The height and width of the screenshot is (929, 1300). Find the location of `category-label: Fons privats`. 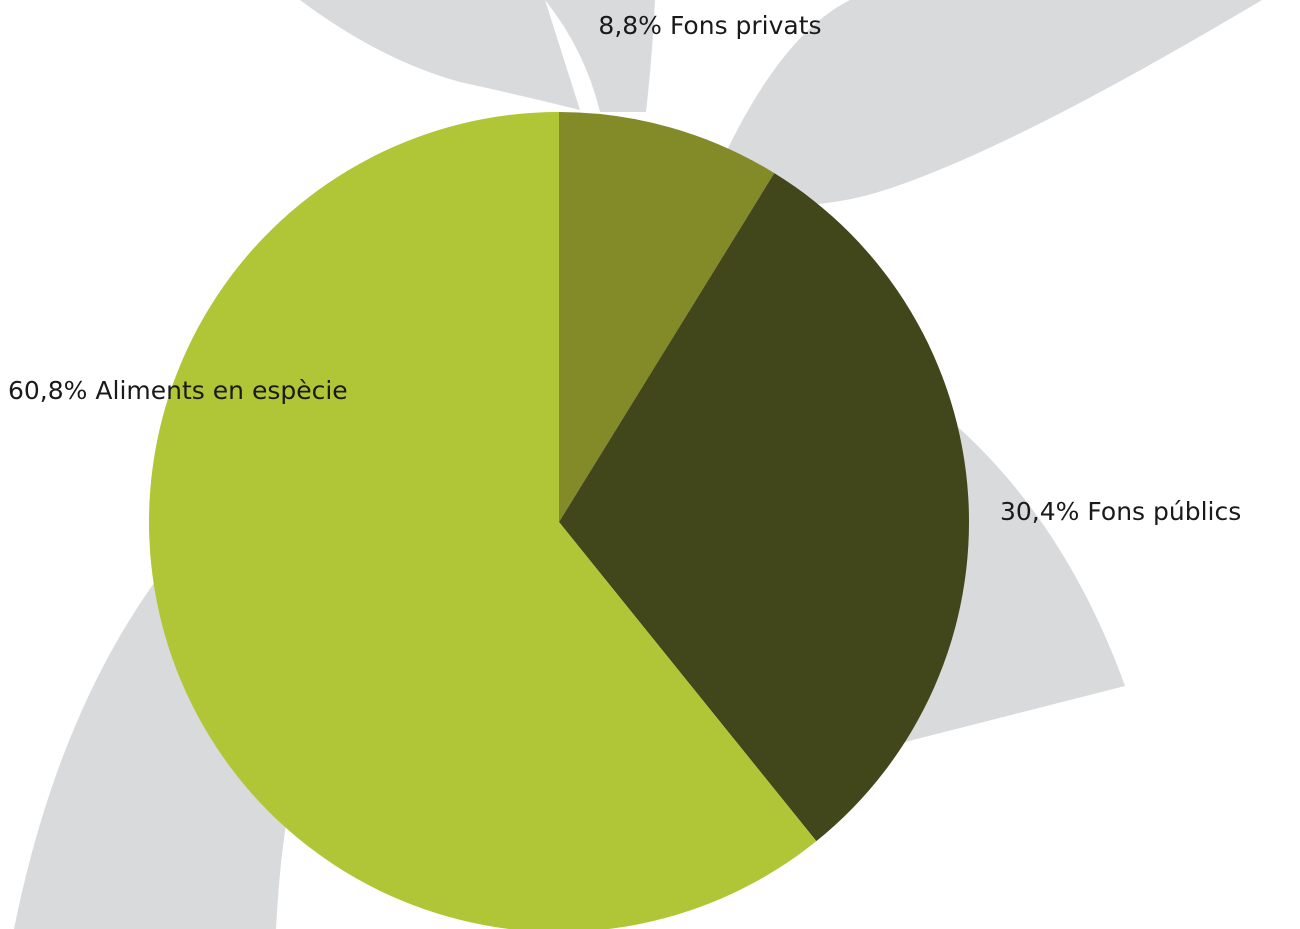

category-label: Fons privats is located at coordinates (746, 25).